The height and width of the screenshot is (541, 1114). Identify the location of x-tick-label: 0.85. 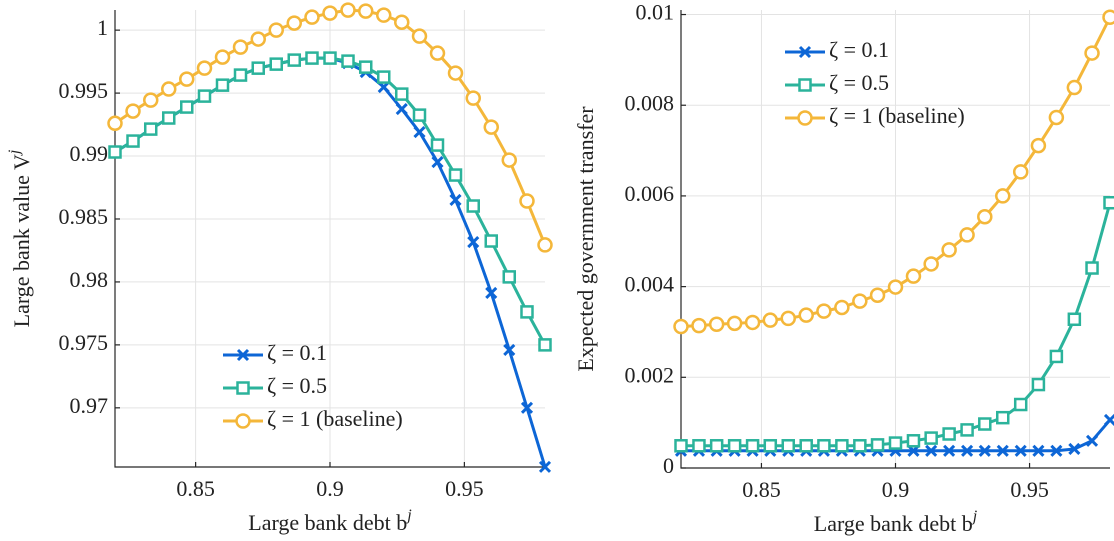
(761, 489).